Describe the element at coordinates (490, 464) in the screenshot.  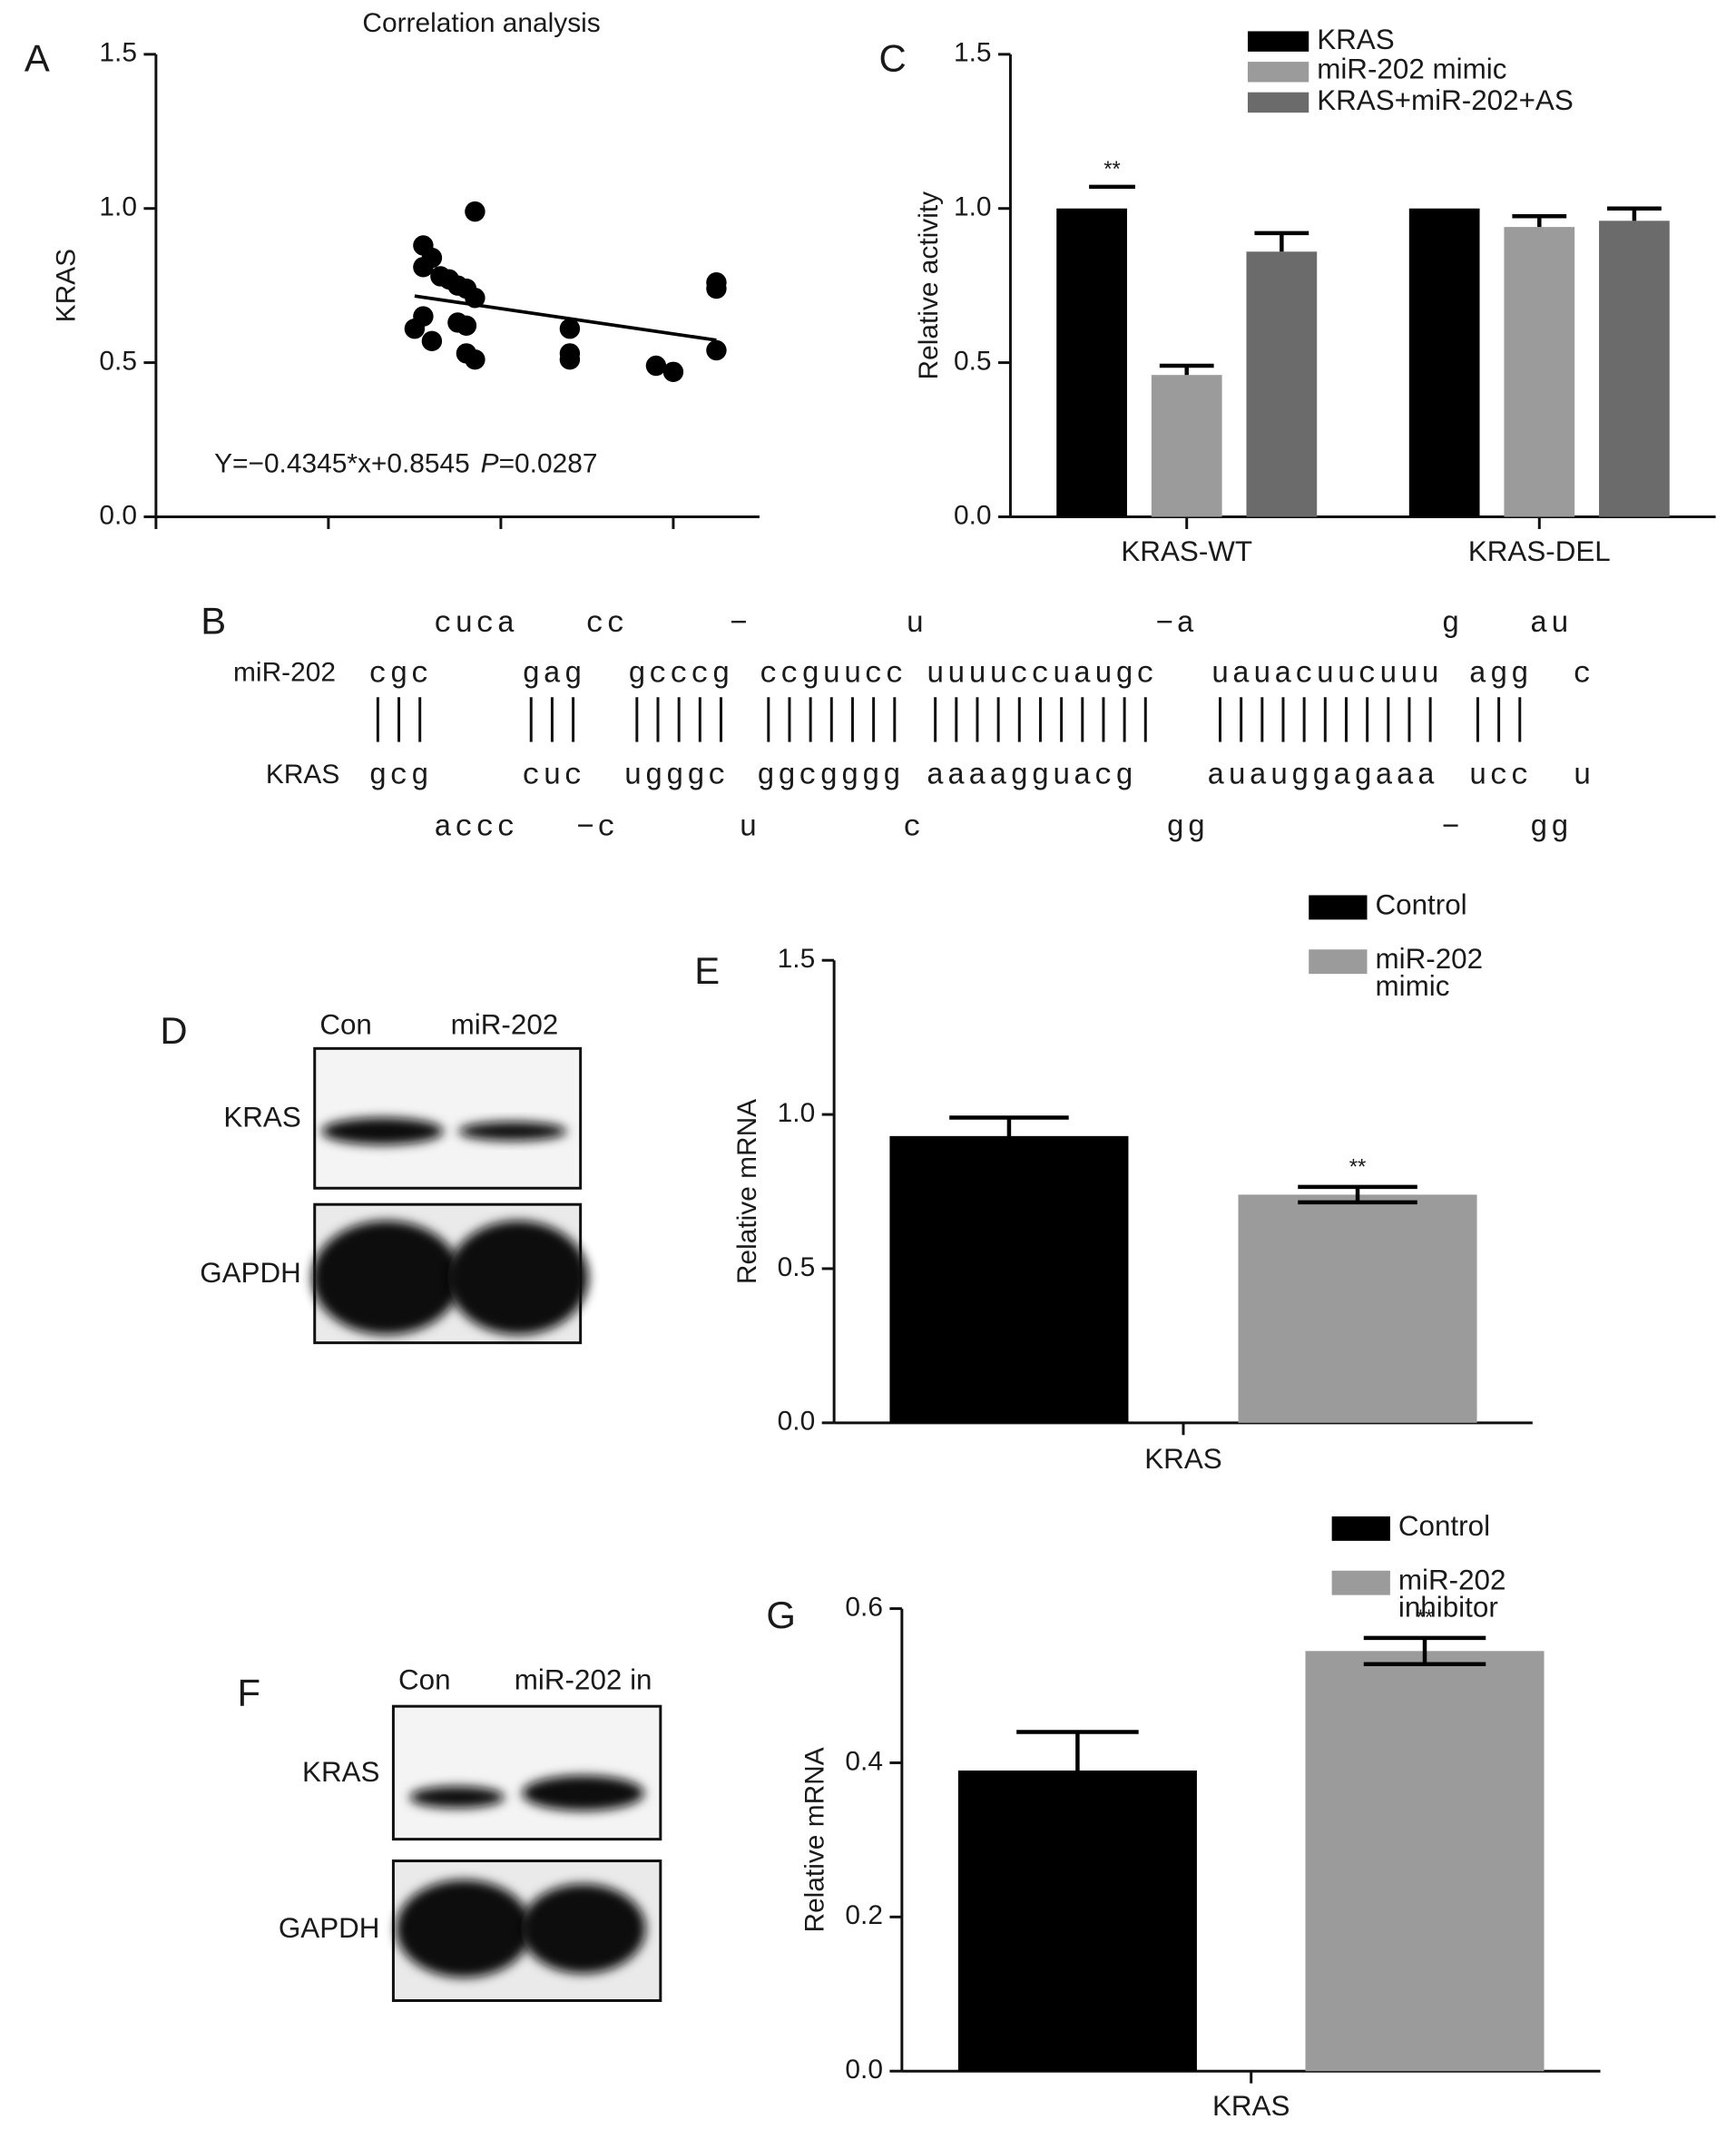
I see `p-label: P` at that location.